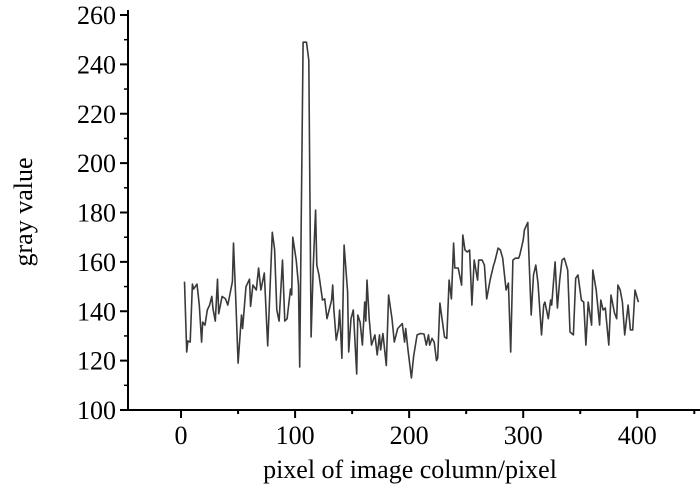 The height and width of the screenshot is (492, 700). Describe the element at coordinates (96, 15) in the screenshot. I see `y-tick-label: 260` at that location.